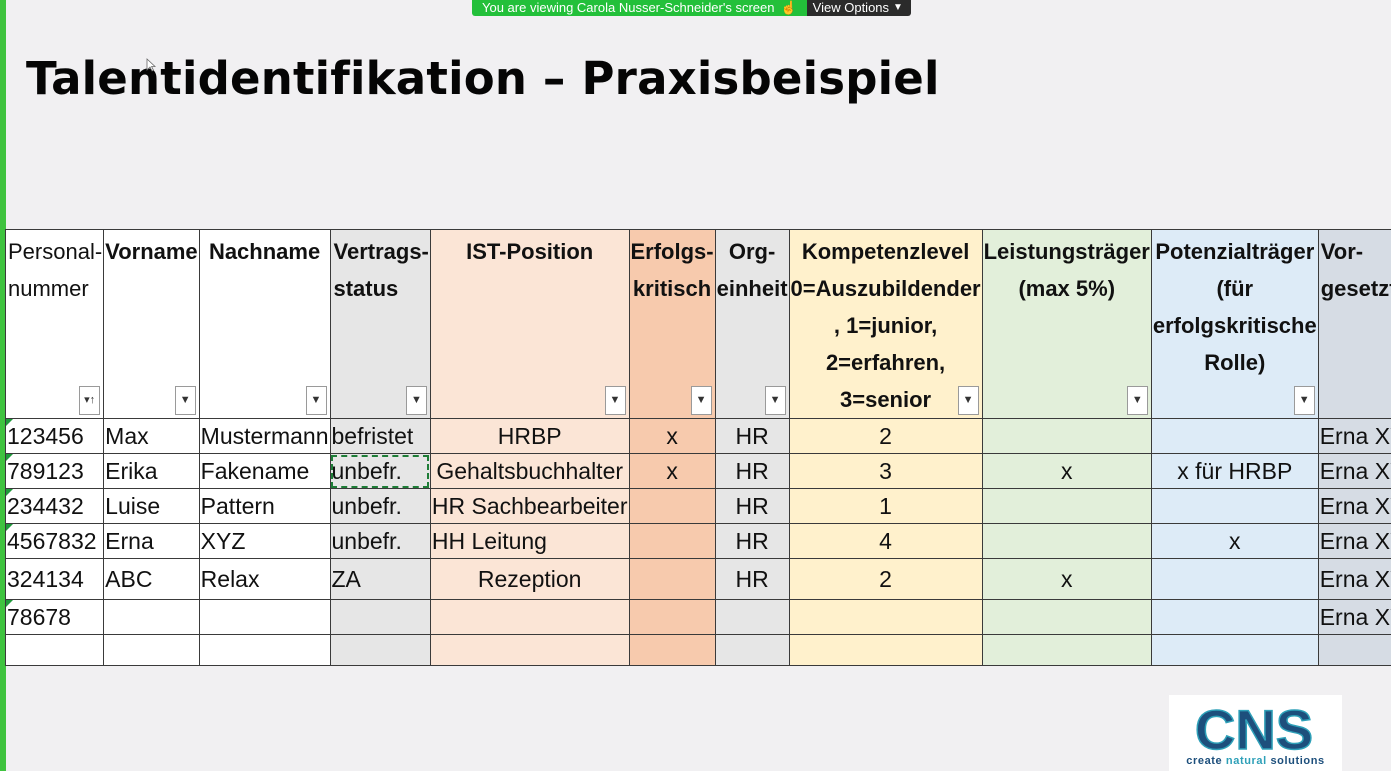 The width and height of the screenshot is (1391, 771). Describe the element at coordinates (54, 506) in the screenshot. I see `cell-personalnummer: 234432` at that location.